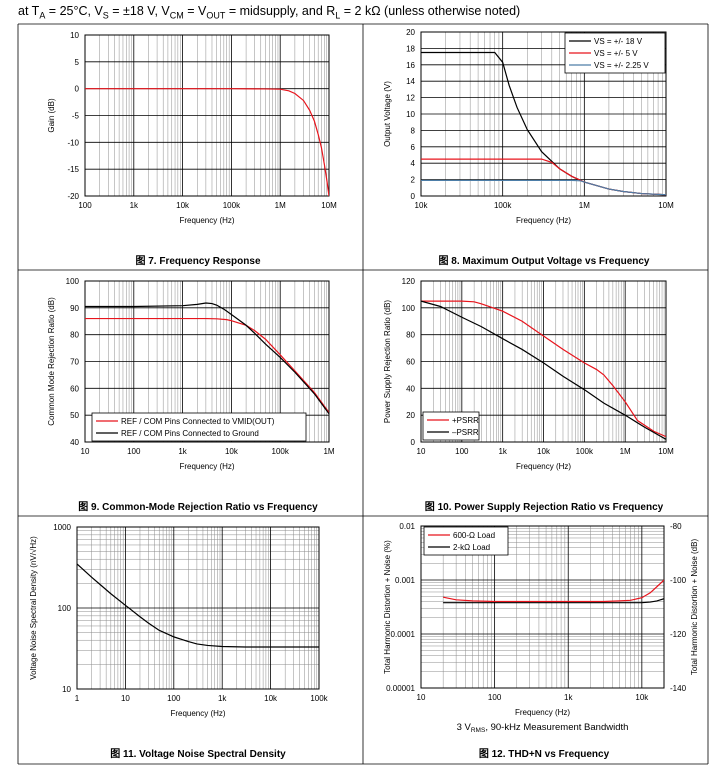 The width and height of the screenshot is (726, 768). Describe the element at coordinates (410, 98) in the screenshot. I see `y-tick-label: 12` at that location.